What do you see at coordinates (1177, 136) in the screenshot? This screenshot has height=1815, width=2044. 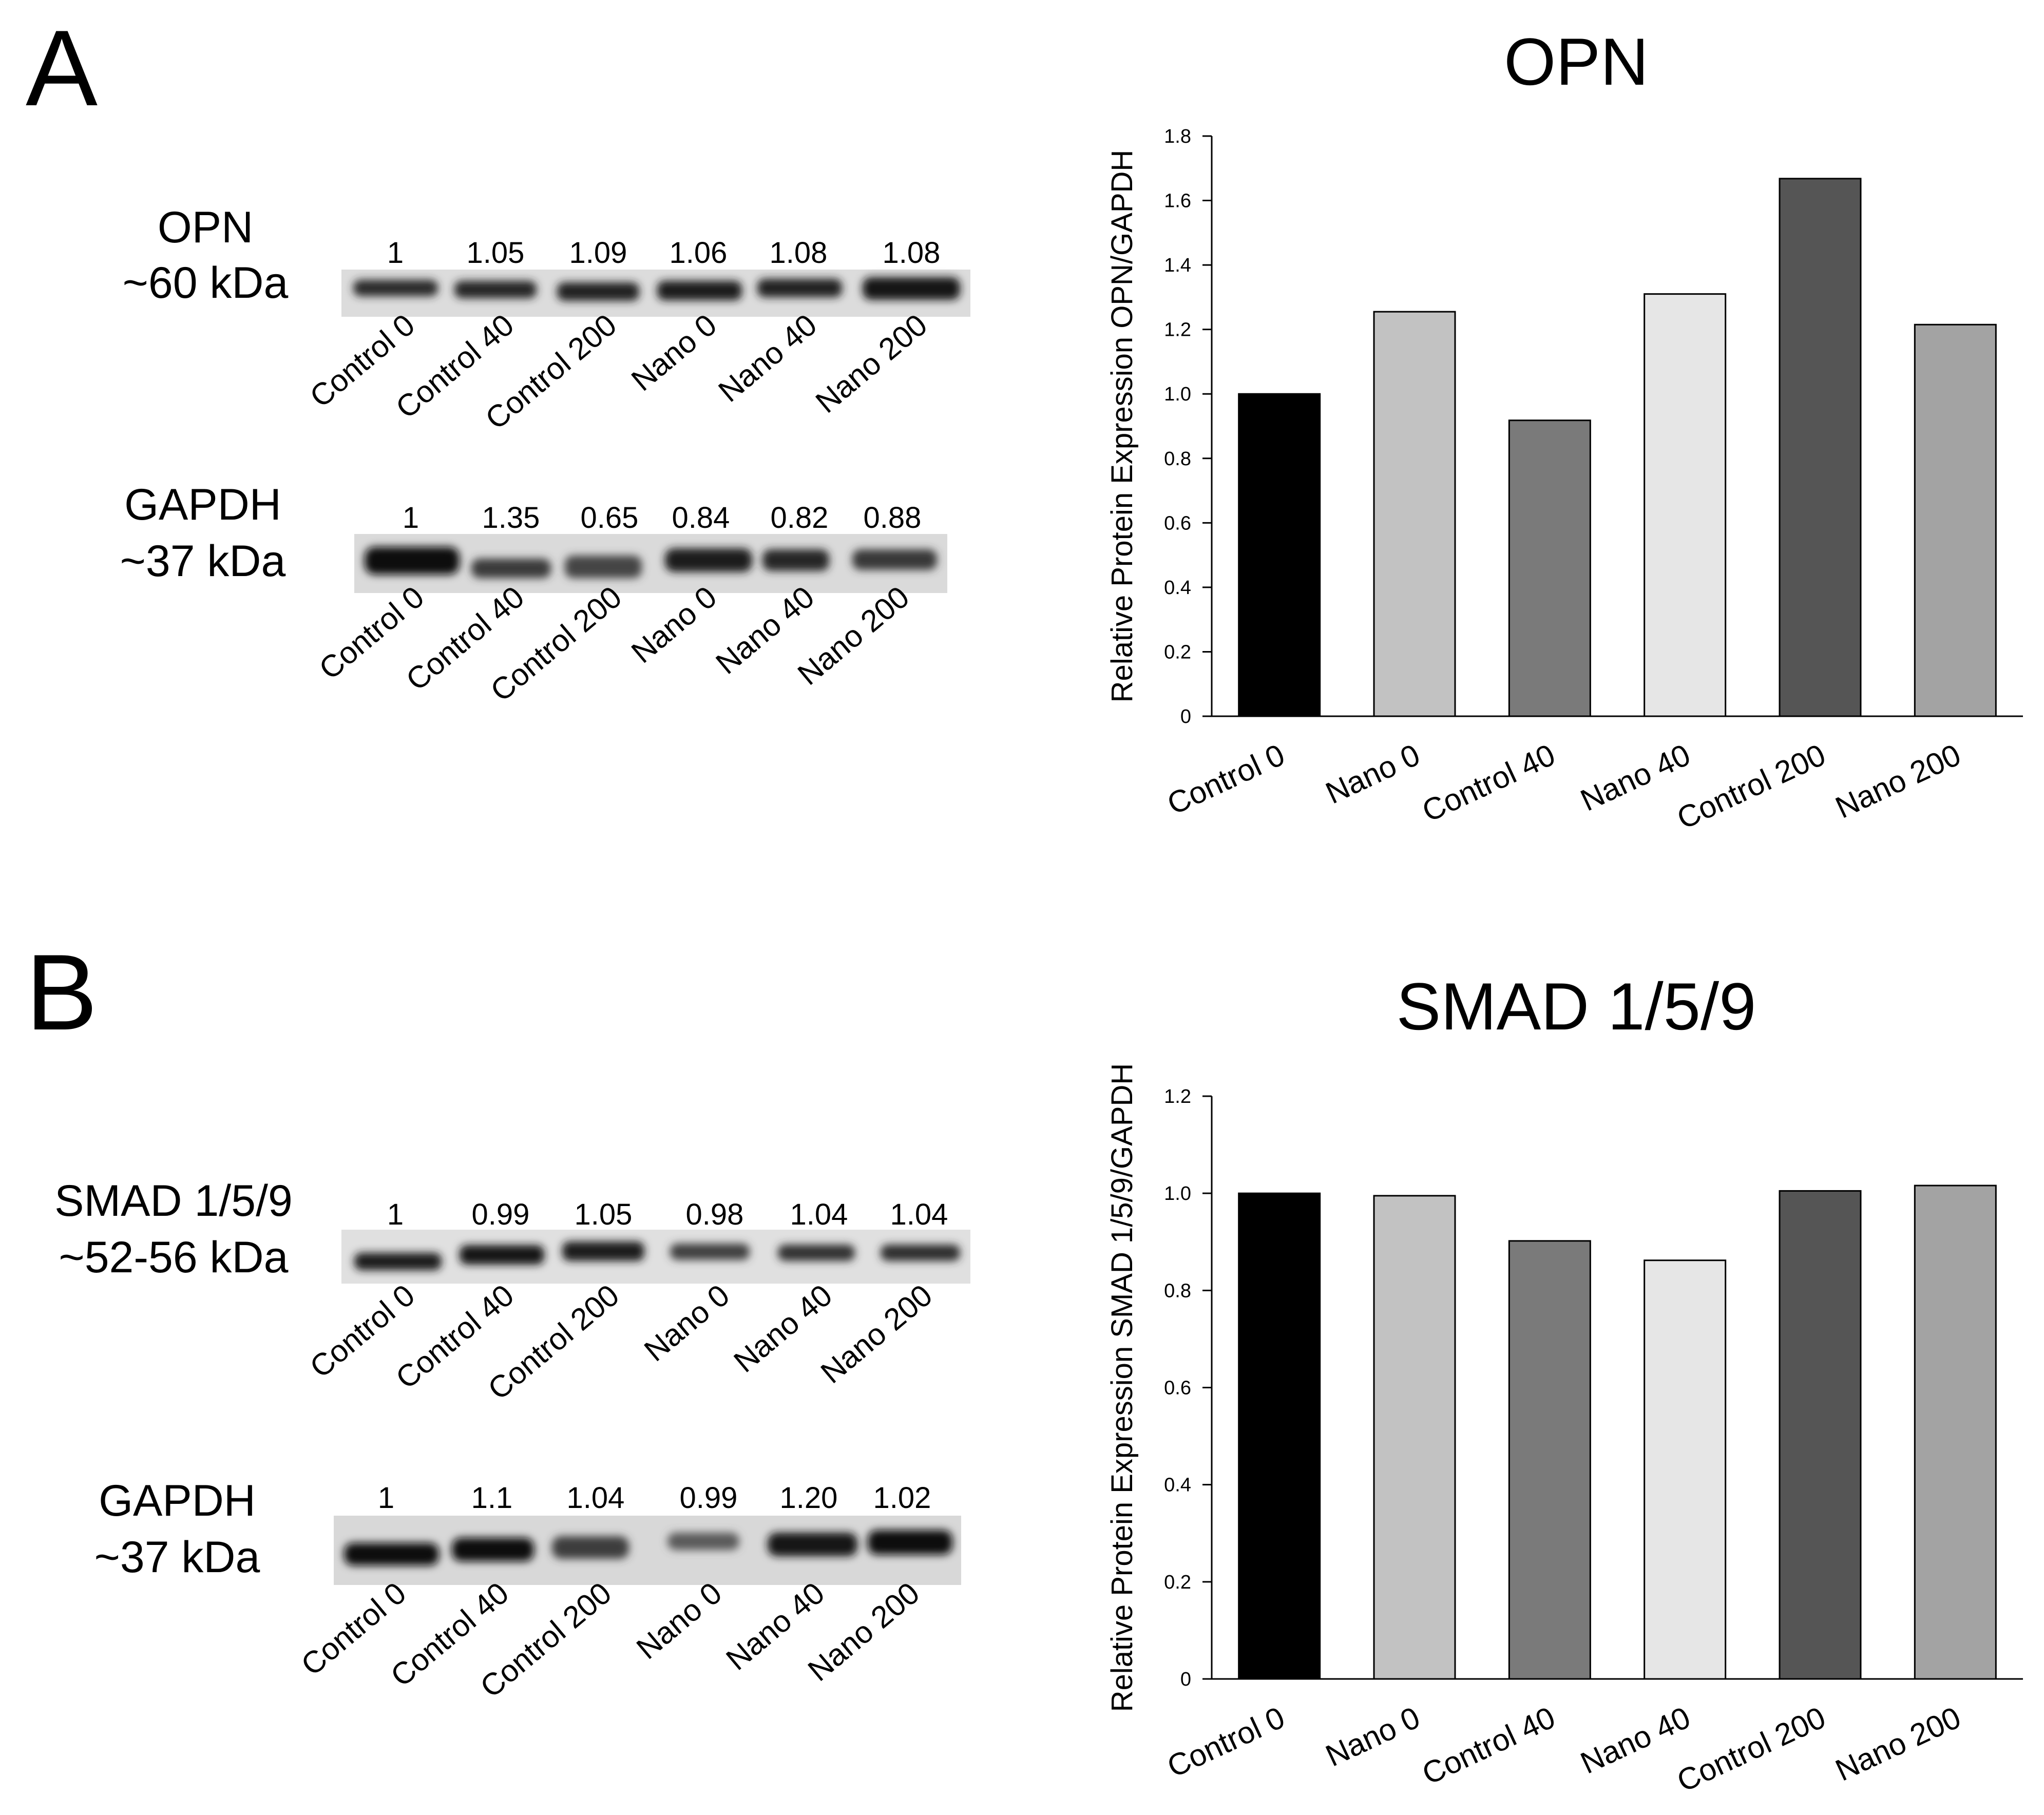 I see `y-tick-label: 1.8` at bounding box center [1177, 136].